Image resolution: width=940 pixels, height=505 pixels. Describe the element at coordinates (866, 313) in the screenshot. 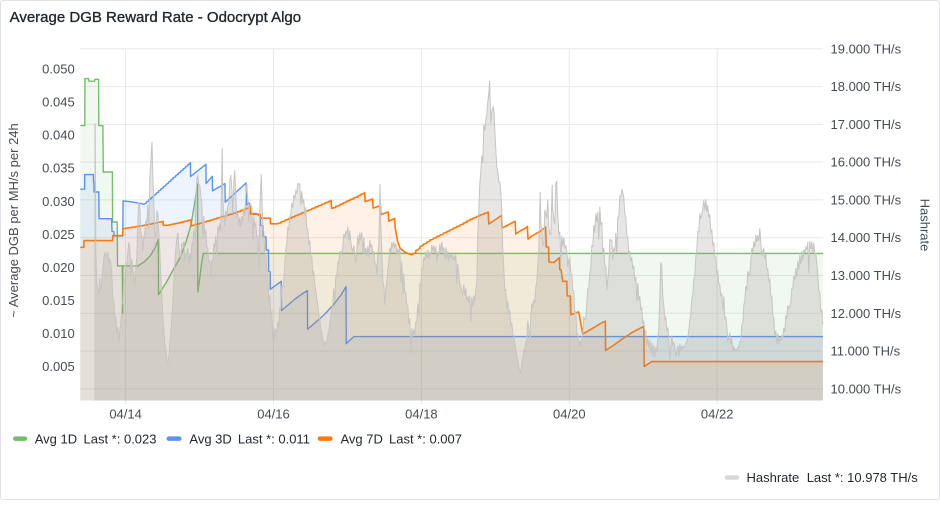

I see `svg-text: 12.000 TH/s` at that location.